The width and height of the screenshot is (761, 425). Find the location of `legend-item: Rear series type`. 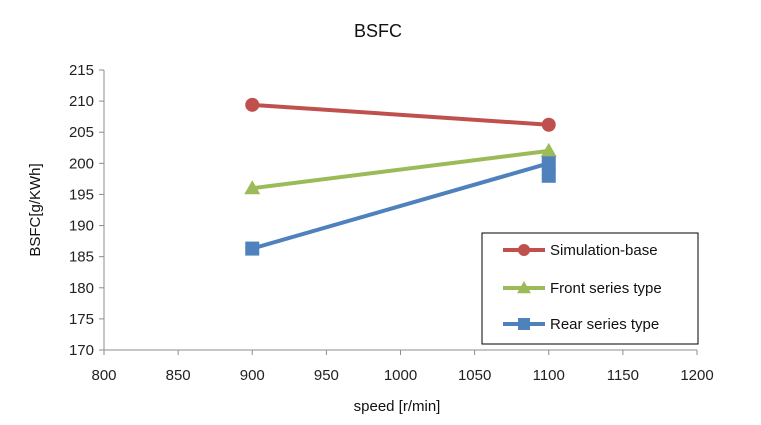

legend-item: Rear series type is located at coordinates (581, 324).